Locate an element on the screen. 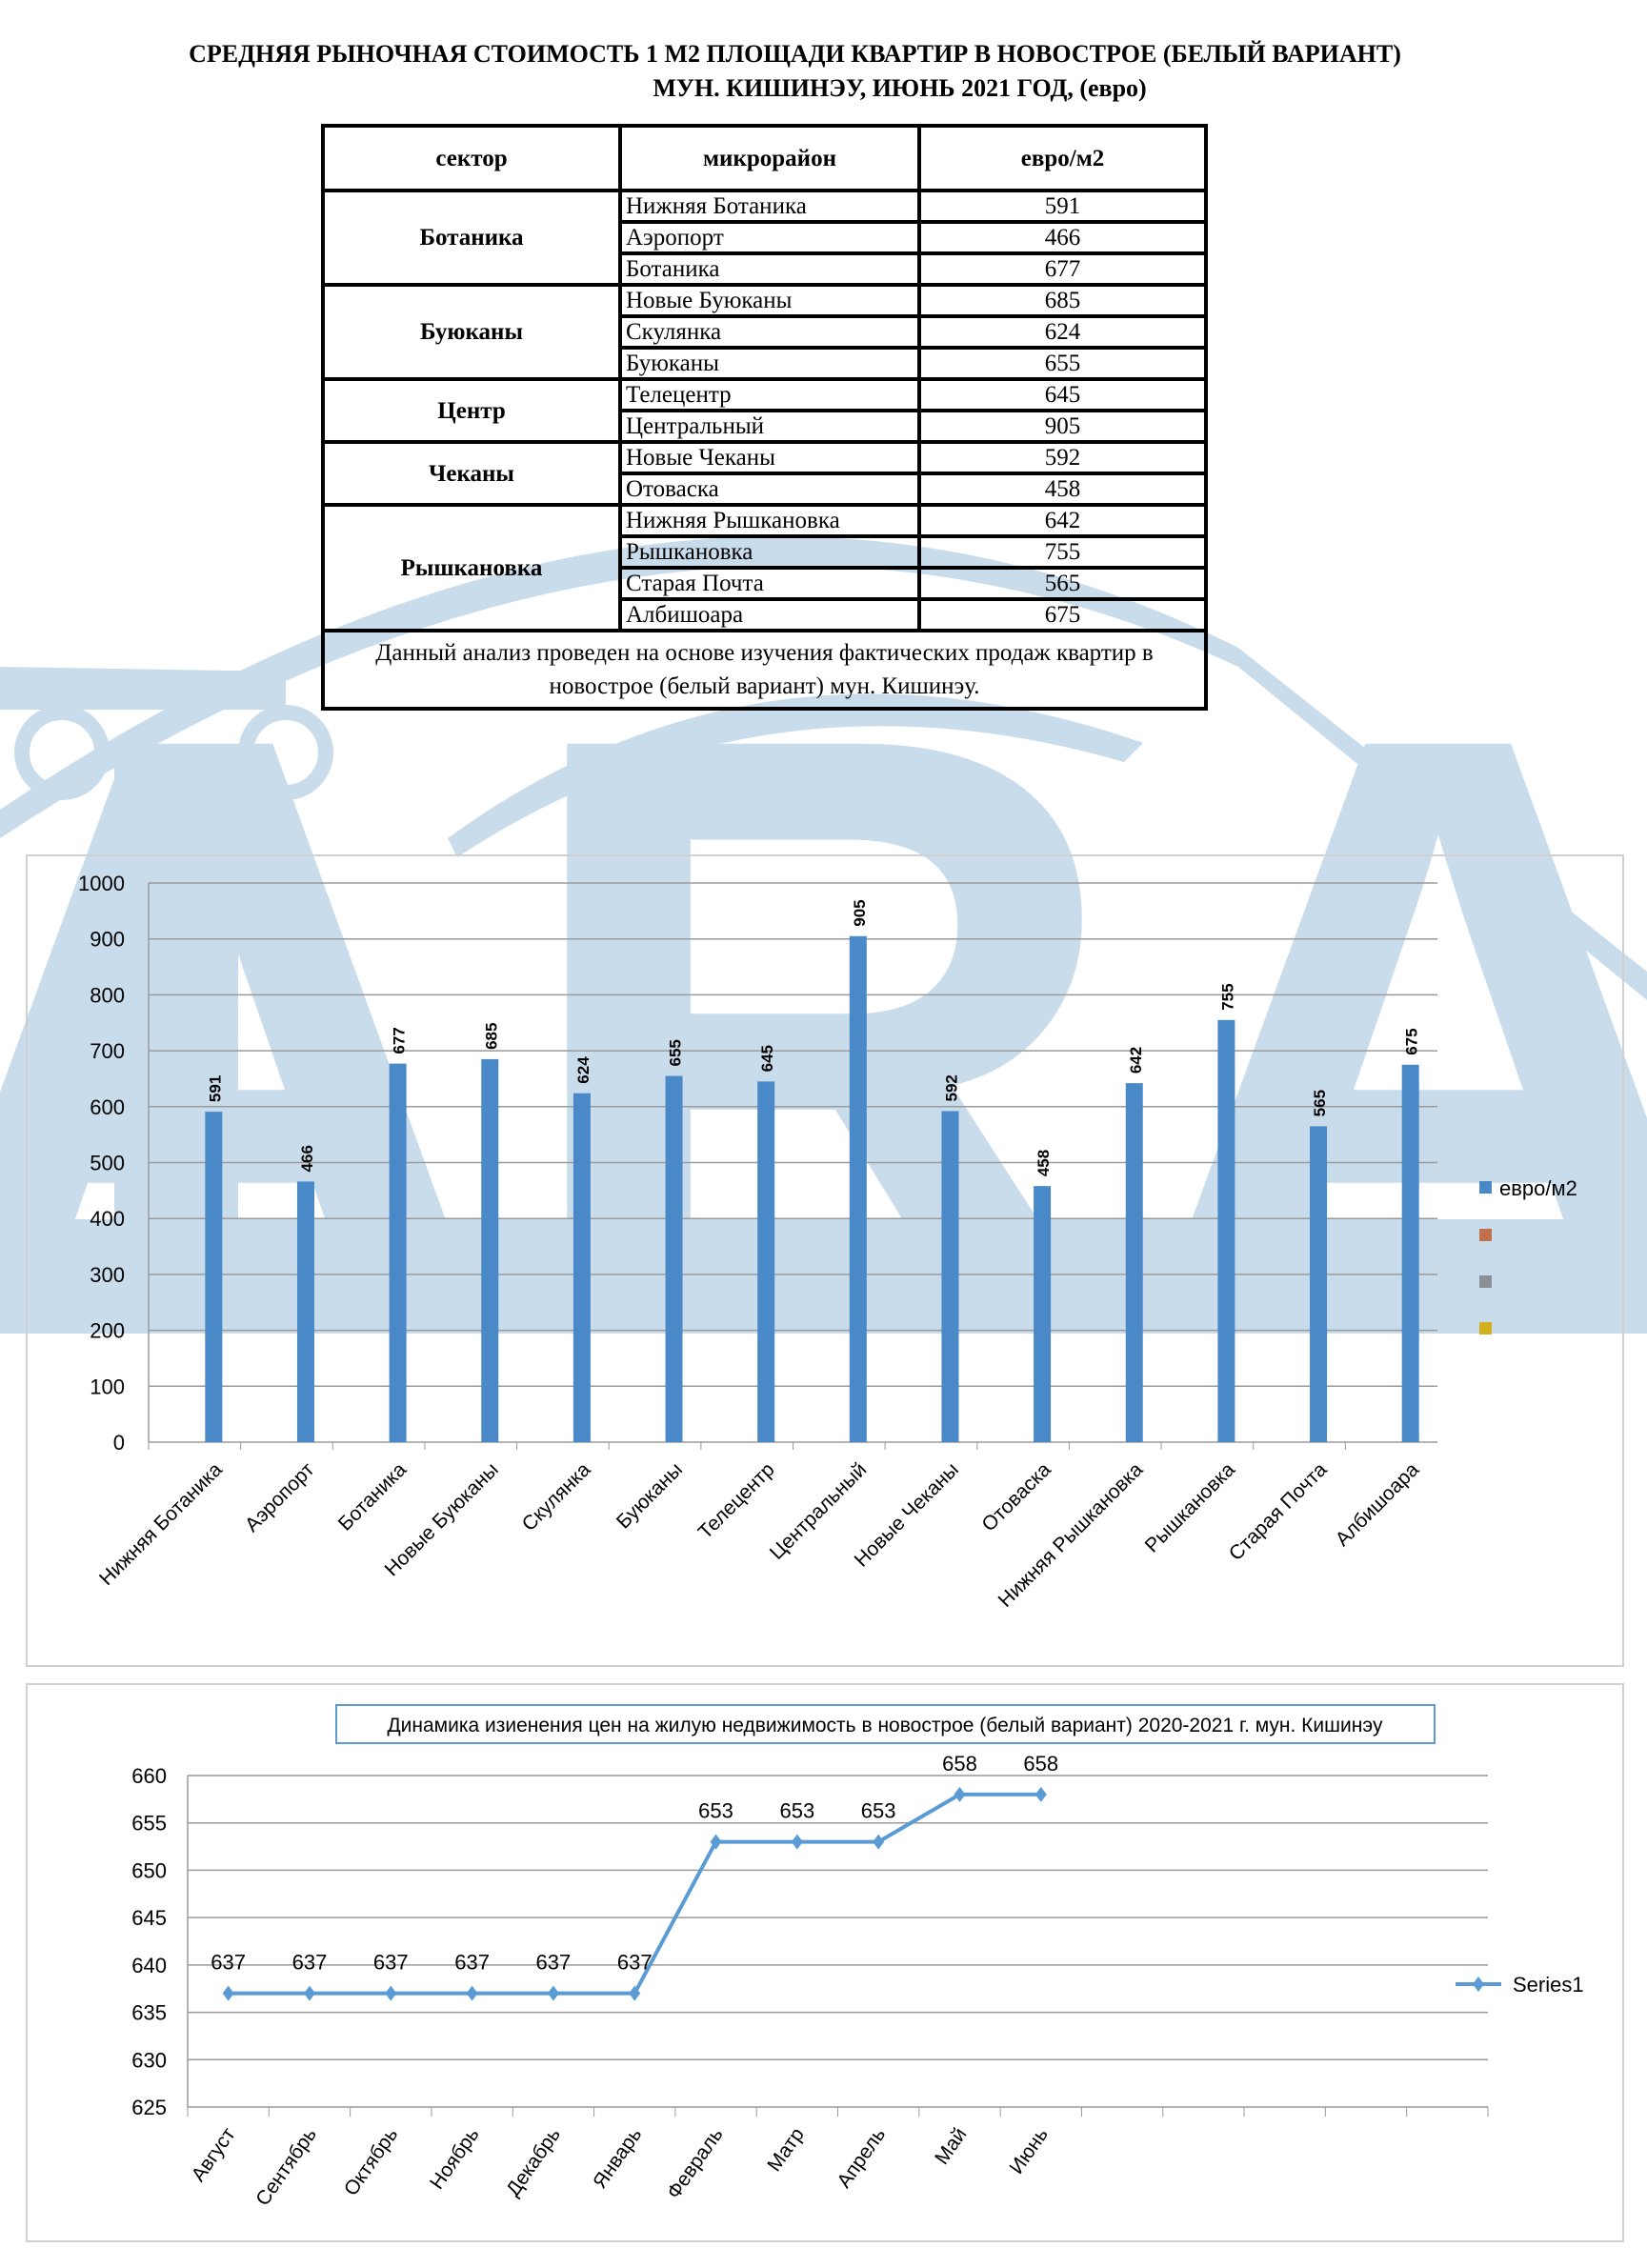 The height and width of the screenshot is (2268, 1647). price-cell: 655 is located at coordinates (1062, 364).